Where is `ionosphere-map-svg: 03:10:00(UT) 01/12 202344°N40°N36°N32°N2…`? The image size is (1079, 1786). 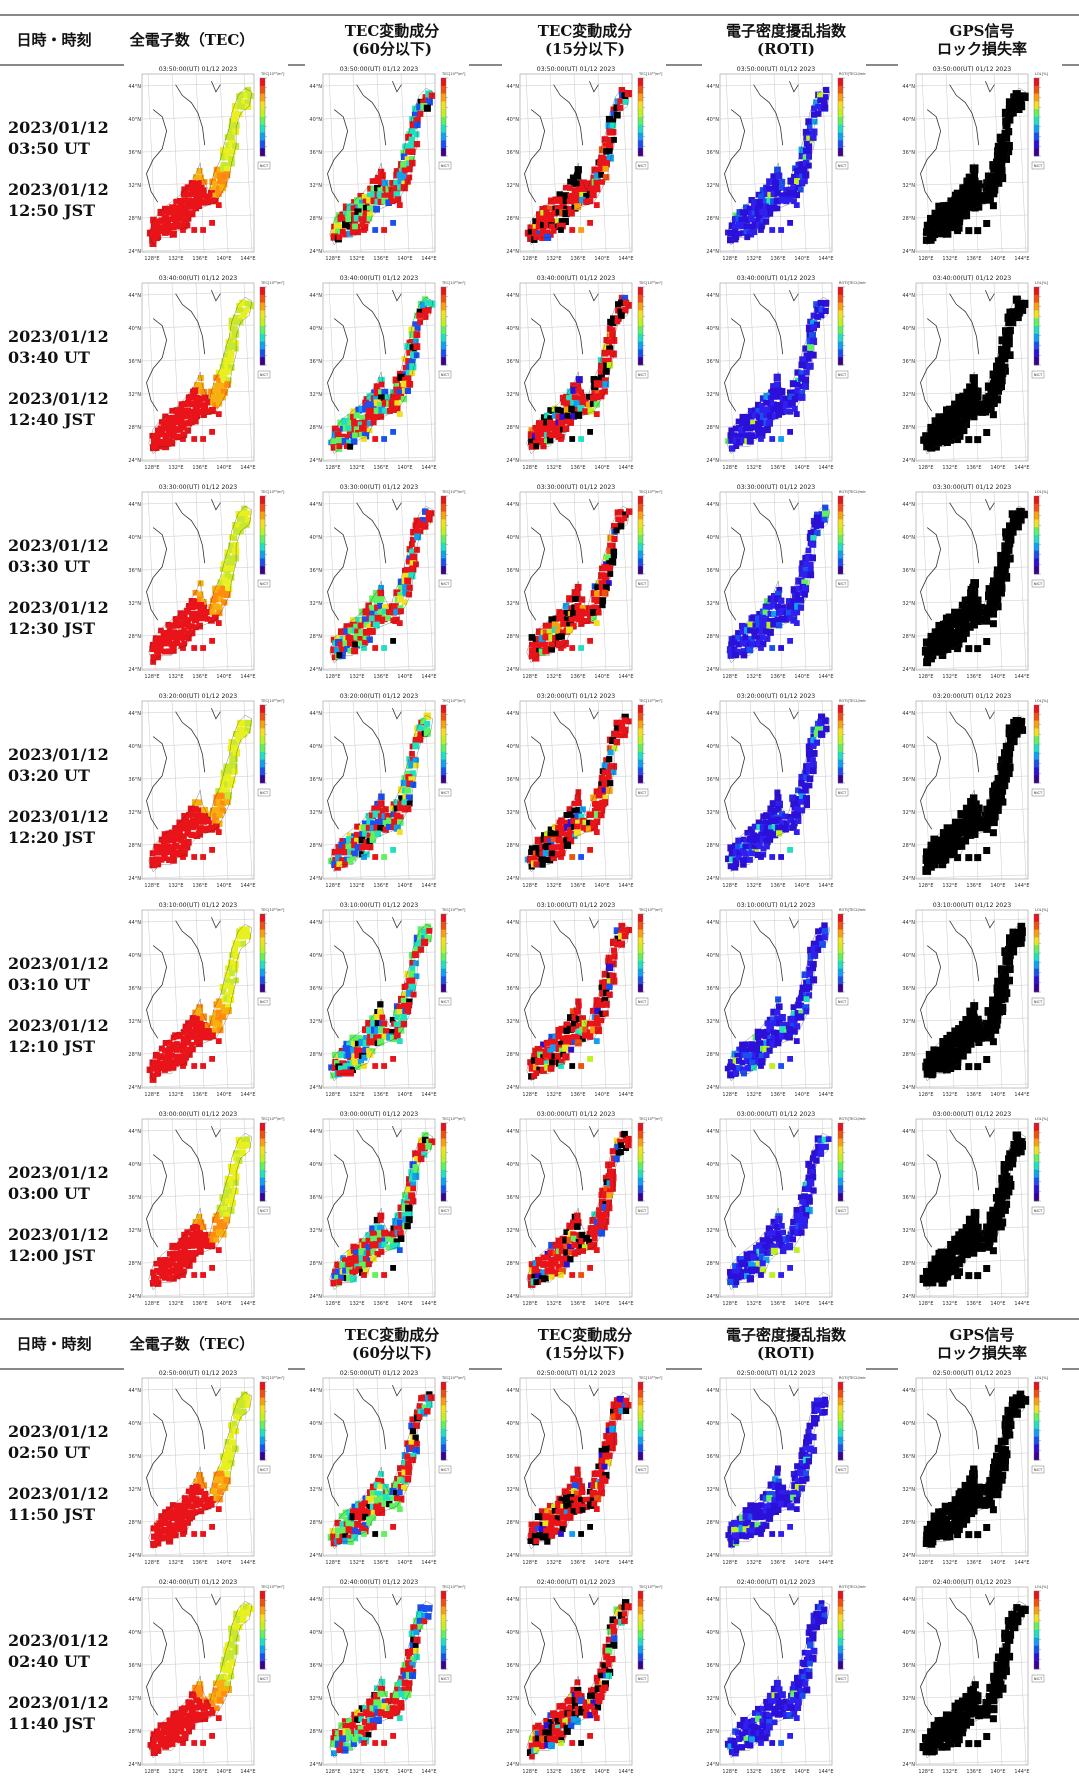
ionosphere-map-svg: 03:10:00(UT) 01/12 202344°N40°N36°N32°N2… is located at coordinates (206, 1002).